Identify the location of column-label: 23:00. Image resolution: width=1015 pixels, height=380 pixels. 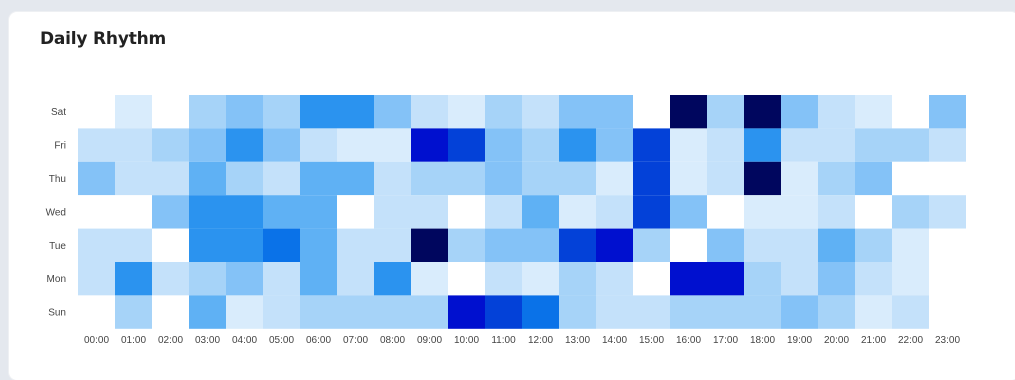
(947, 340).